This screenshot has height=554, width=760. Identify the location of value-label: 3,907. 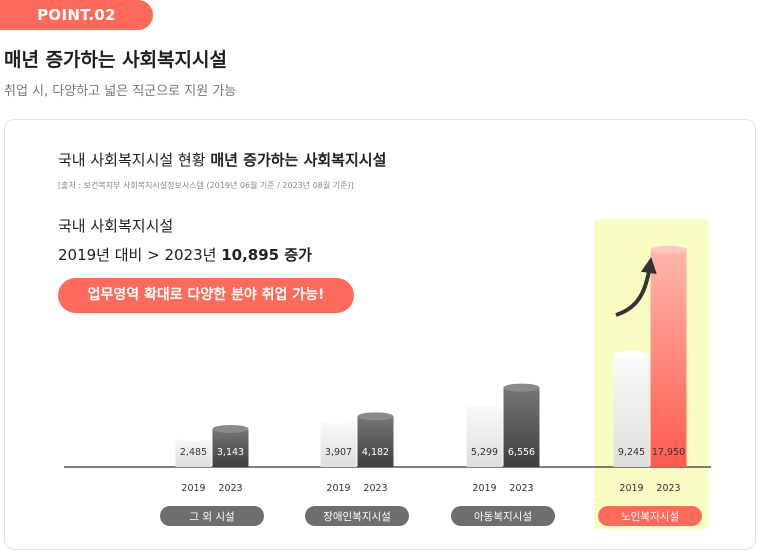
(338, 452).